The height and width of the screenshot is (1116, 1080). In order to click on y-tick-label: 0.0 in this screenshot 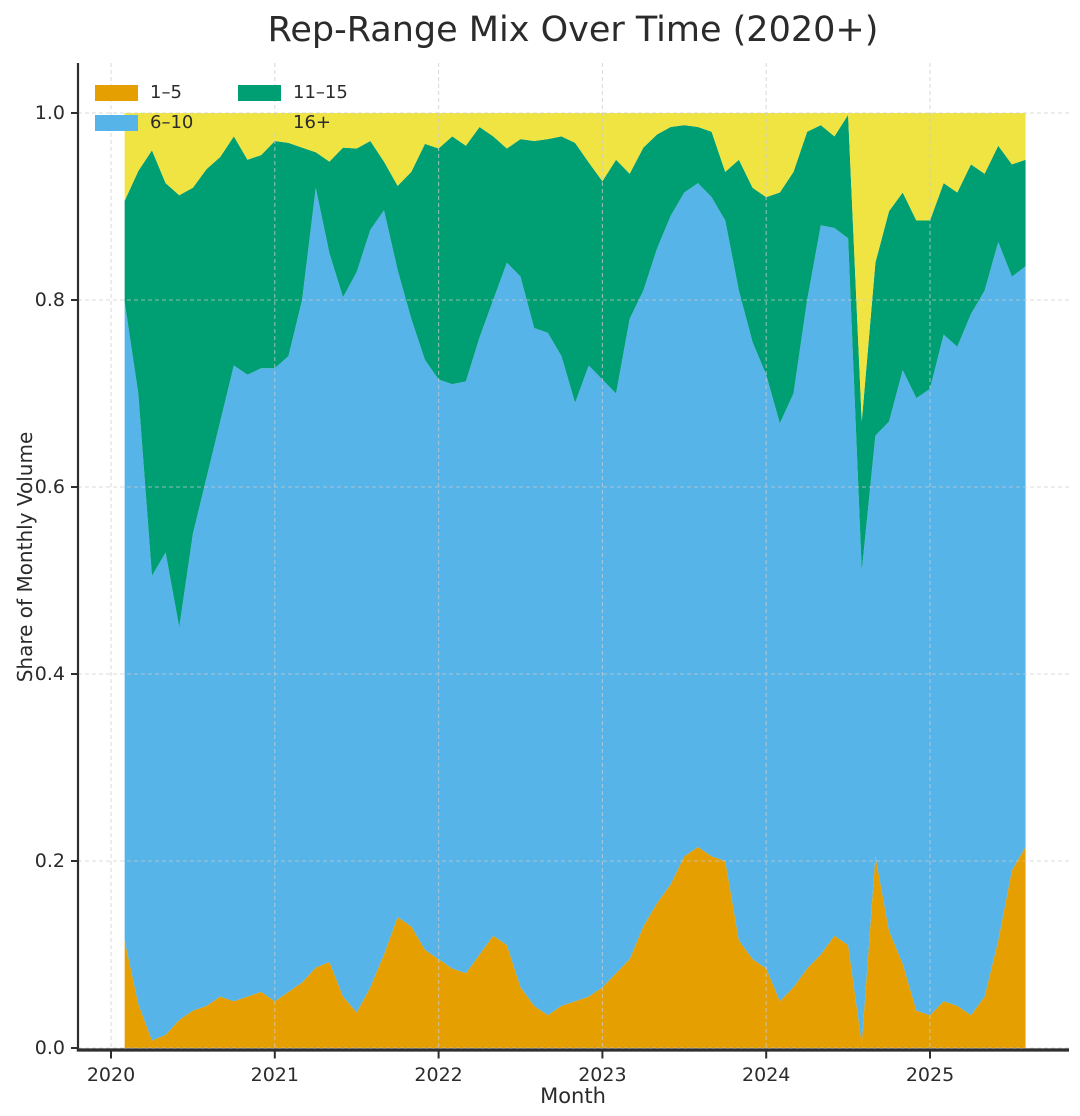, I will do `click(50, 1048)`.